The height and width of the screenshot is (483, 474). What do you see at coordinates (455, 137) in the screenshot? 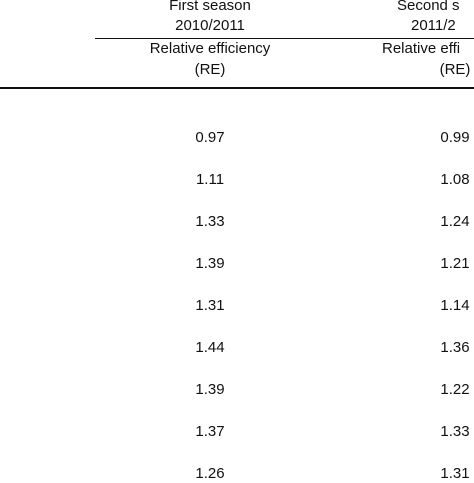
I see `cell: 0.99` at bounding box center [455, 137].